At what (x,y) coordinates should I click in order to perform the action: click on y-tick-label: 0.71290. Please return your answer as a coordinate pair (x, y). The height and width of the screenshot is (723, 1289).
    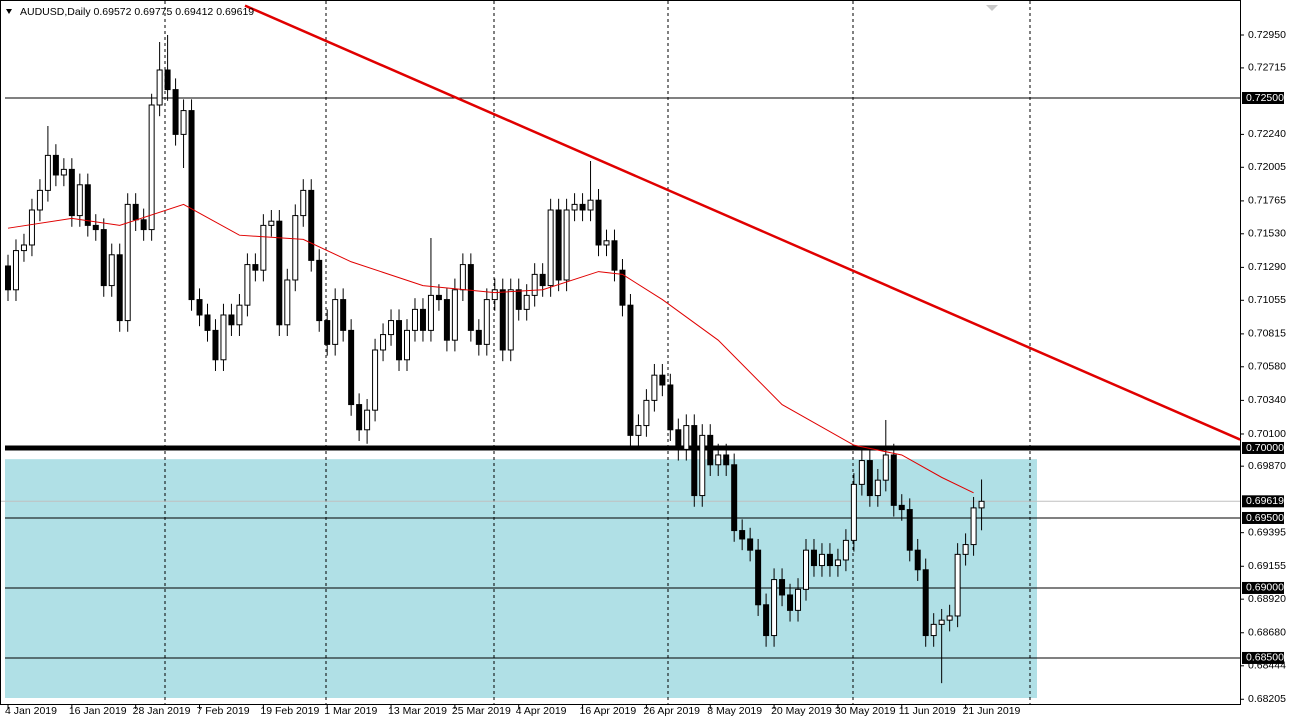
    Looking at the image, I should click on (1267, 267).